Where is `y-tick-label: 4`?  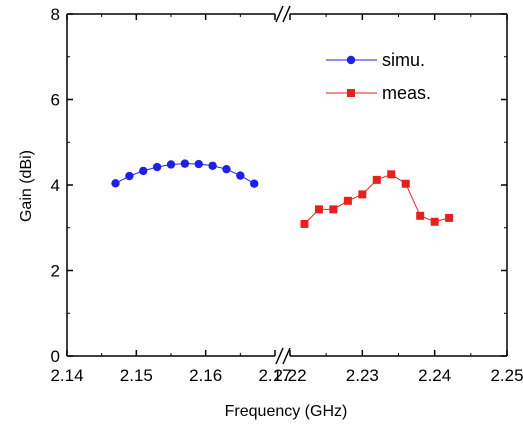
y-tick-label: 4 is located at coordinates (55, 185).